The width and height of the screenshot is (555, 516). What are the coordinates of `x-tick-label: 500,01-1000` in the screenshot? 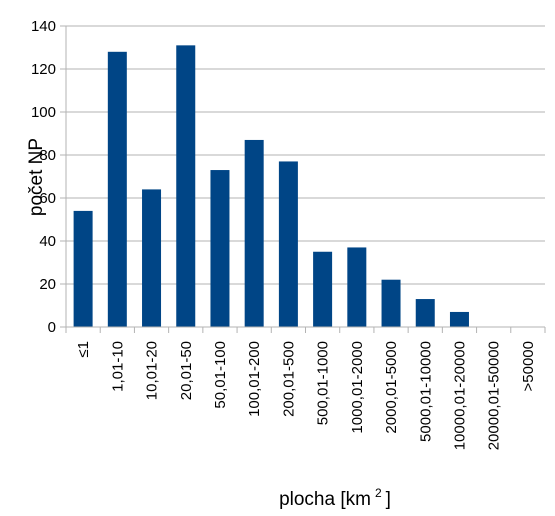 It's located at (323, 383).